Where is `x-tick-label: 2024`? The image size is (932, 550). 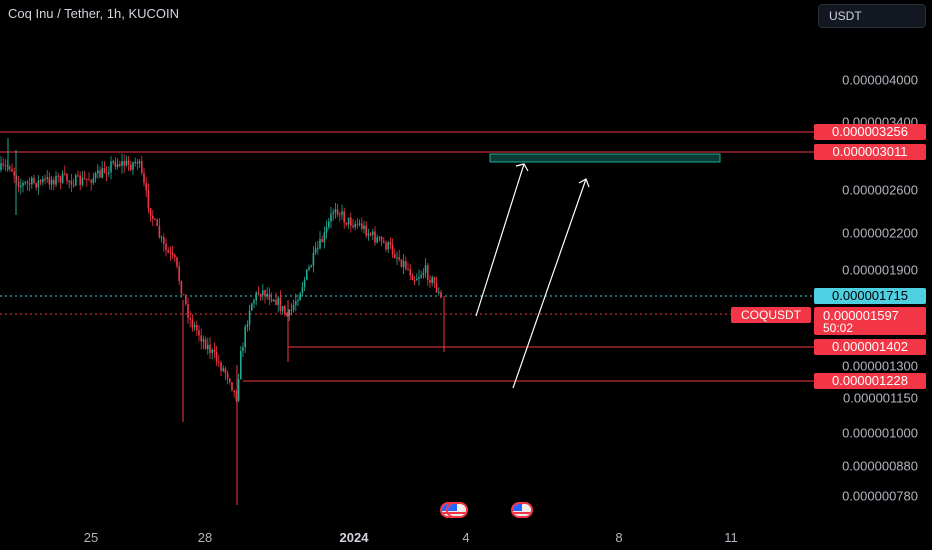 x-tick-label: 2024 is located at coordinates (354, 537).